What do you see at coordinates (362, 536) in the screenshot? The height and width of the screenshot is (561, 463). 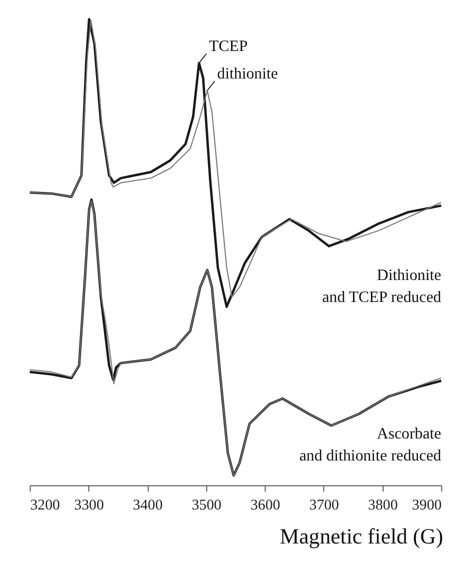 I see `x-axis-title: Magnetic field (G)` at bounding box center [362, 536].